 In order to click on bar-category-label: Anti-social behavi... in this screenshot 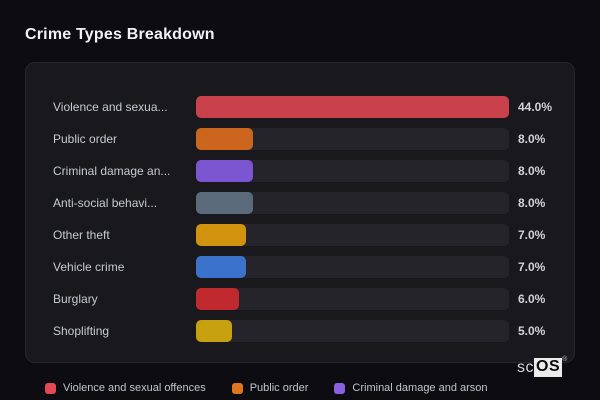, I will do `click(105, 203)`.